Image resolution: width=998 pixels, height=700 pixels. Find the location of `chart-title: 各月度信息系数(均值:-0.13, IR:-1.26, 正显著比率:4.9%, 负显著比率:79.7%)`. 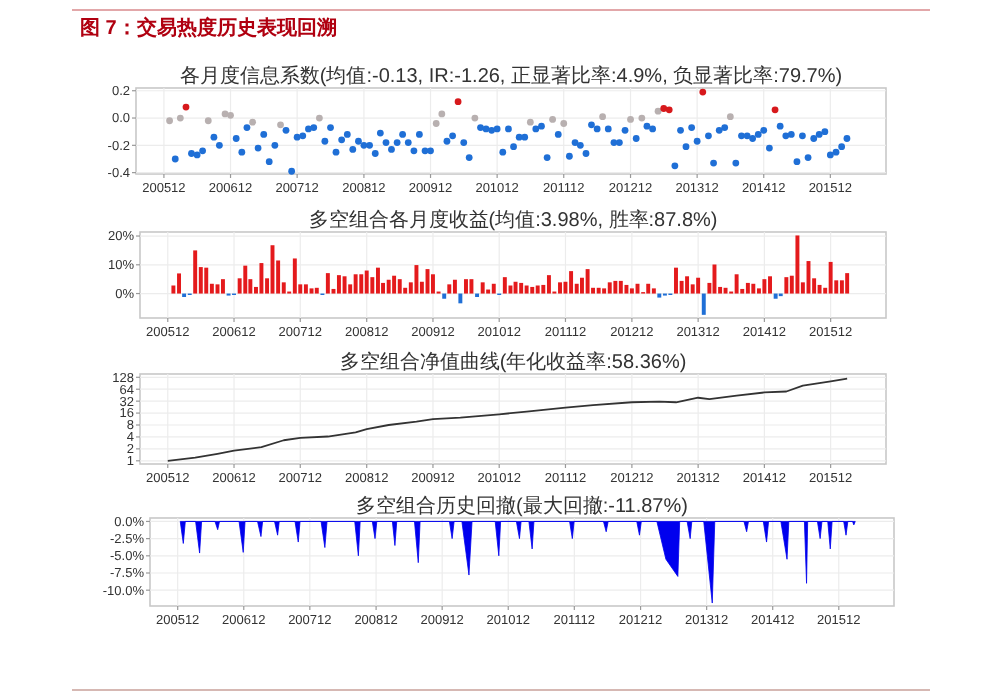

chart-title: 各月度信息系数(均值:-0.13, IR:-1.26, 正显著比率:4.9%, 负显著比率:79.7%) is located at coordinates (511, 76).